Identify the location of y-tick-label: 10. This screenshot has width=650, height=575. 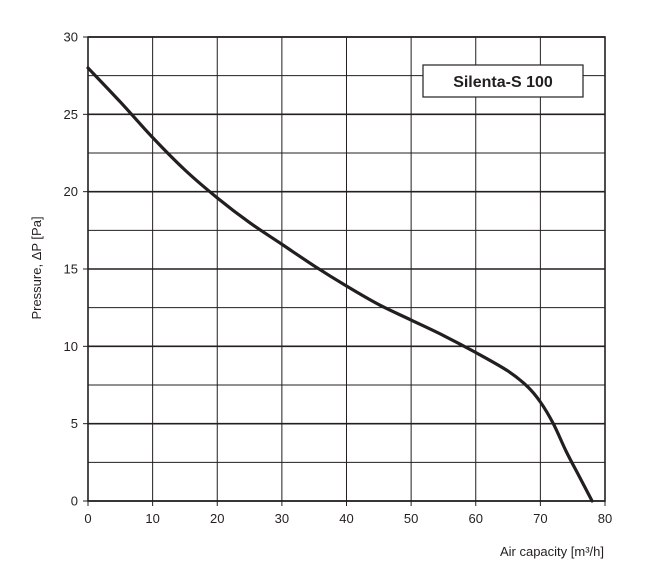
(71, 346).